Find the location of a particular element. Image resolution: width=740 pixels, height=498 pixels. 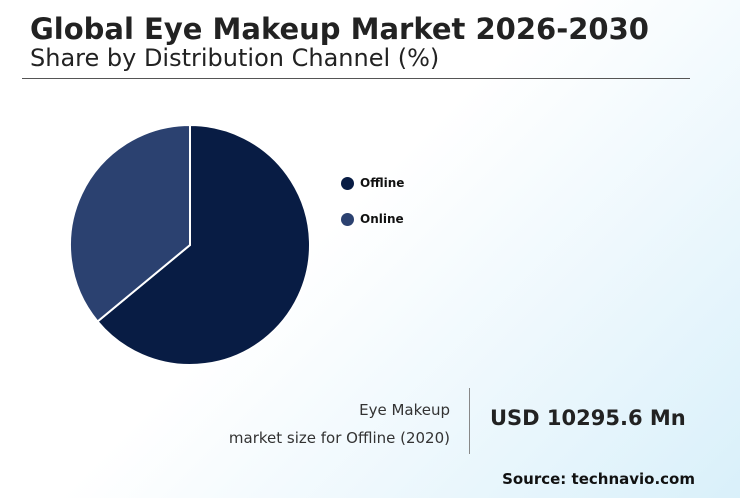

legend-label-online: Online is located at coordinates (382, 219).